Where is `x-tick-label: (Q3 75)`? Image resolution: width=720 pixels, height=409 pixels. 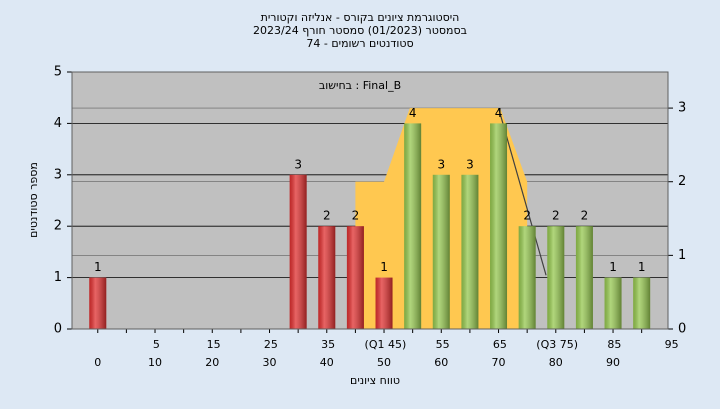 x-tick-label: (Q3 75) is located at coordinates (557, 344).